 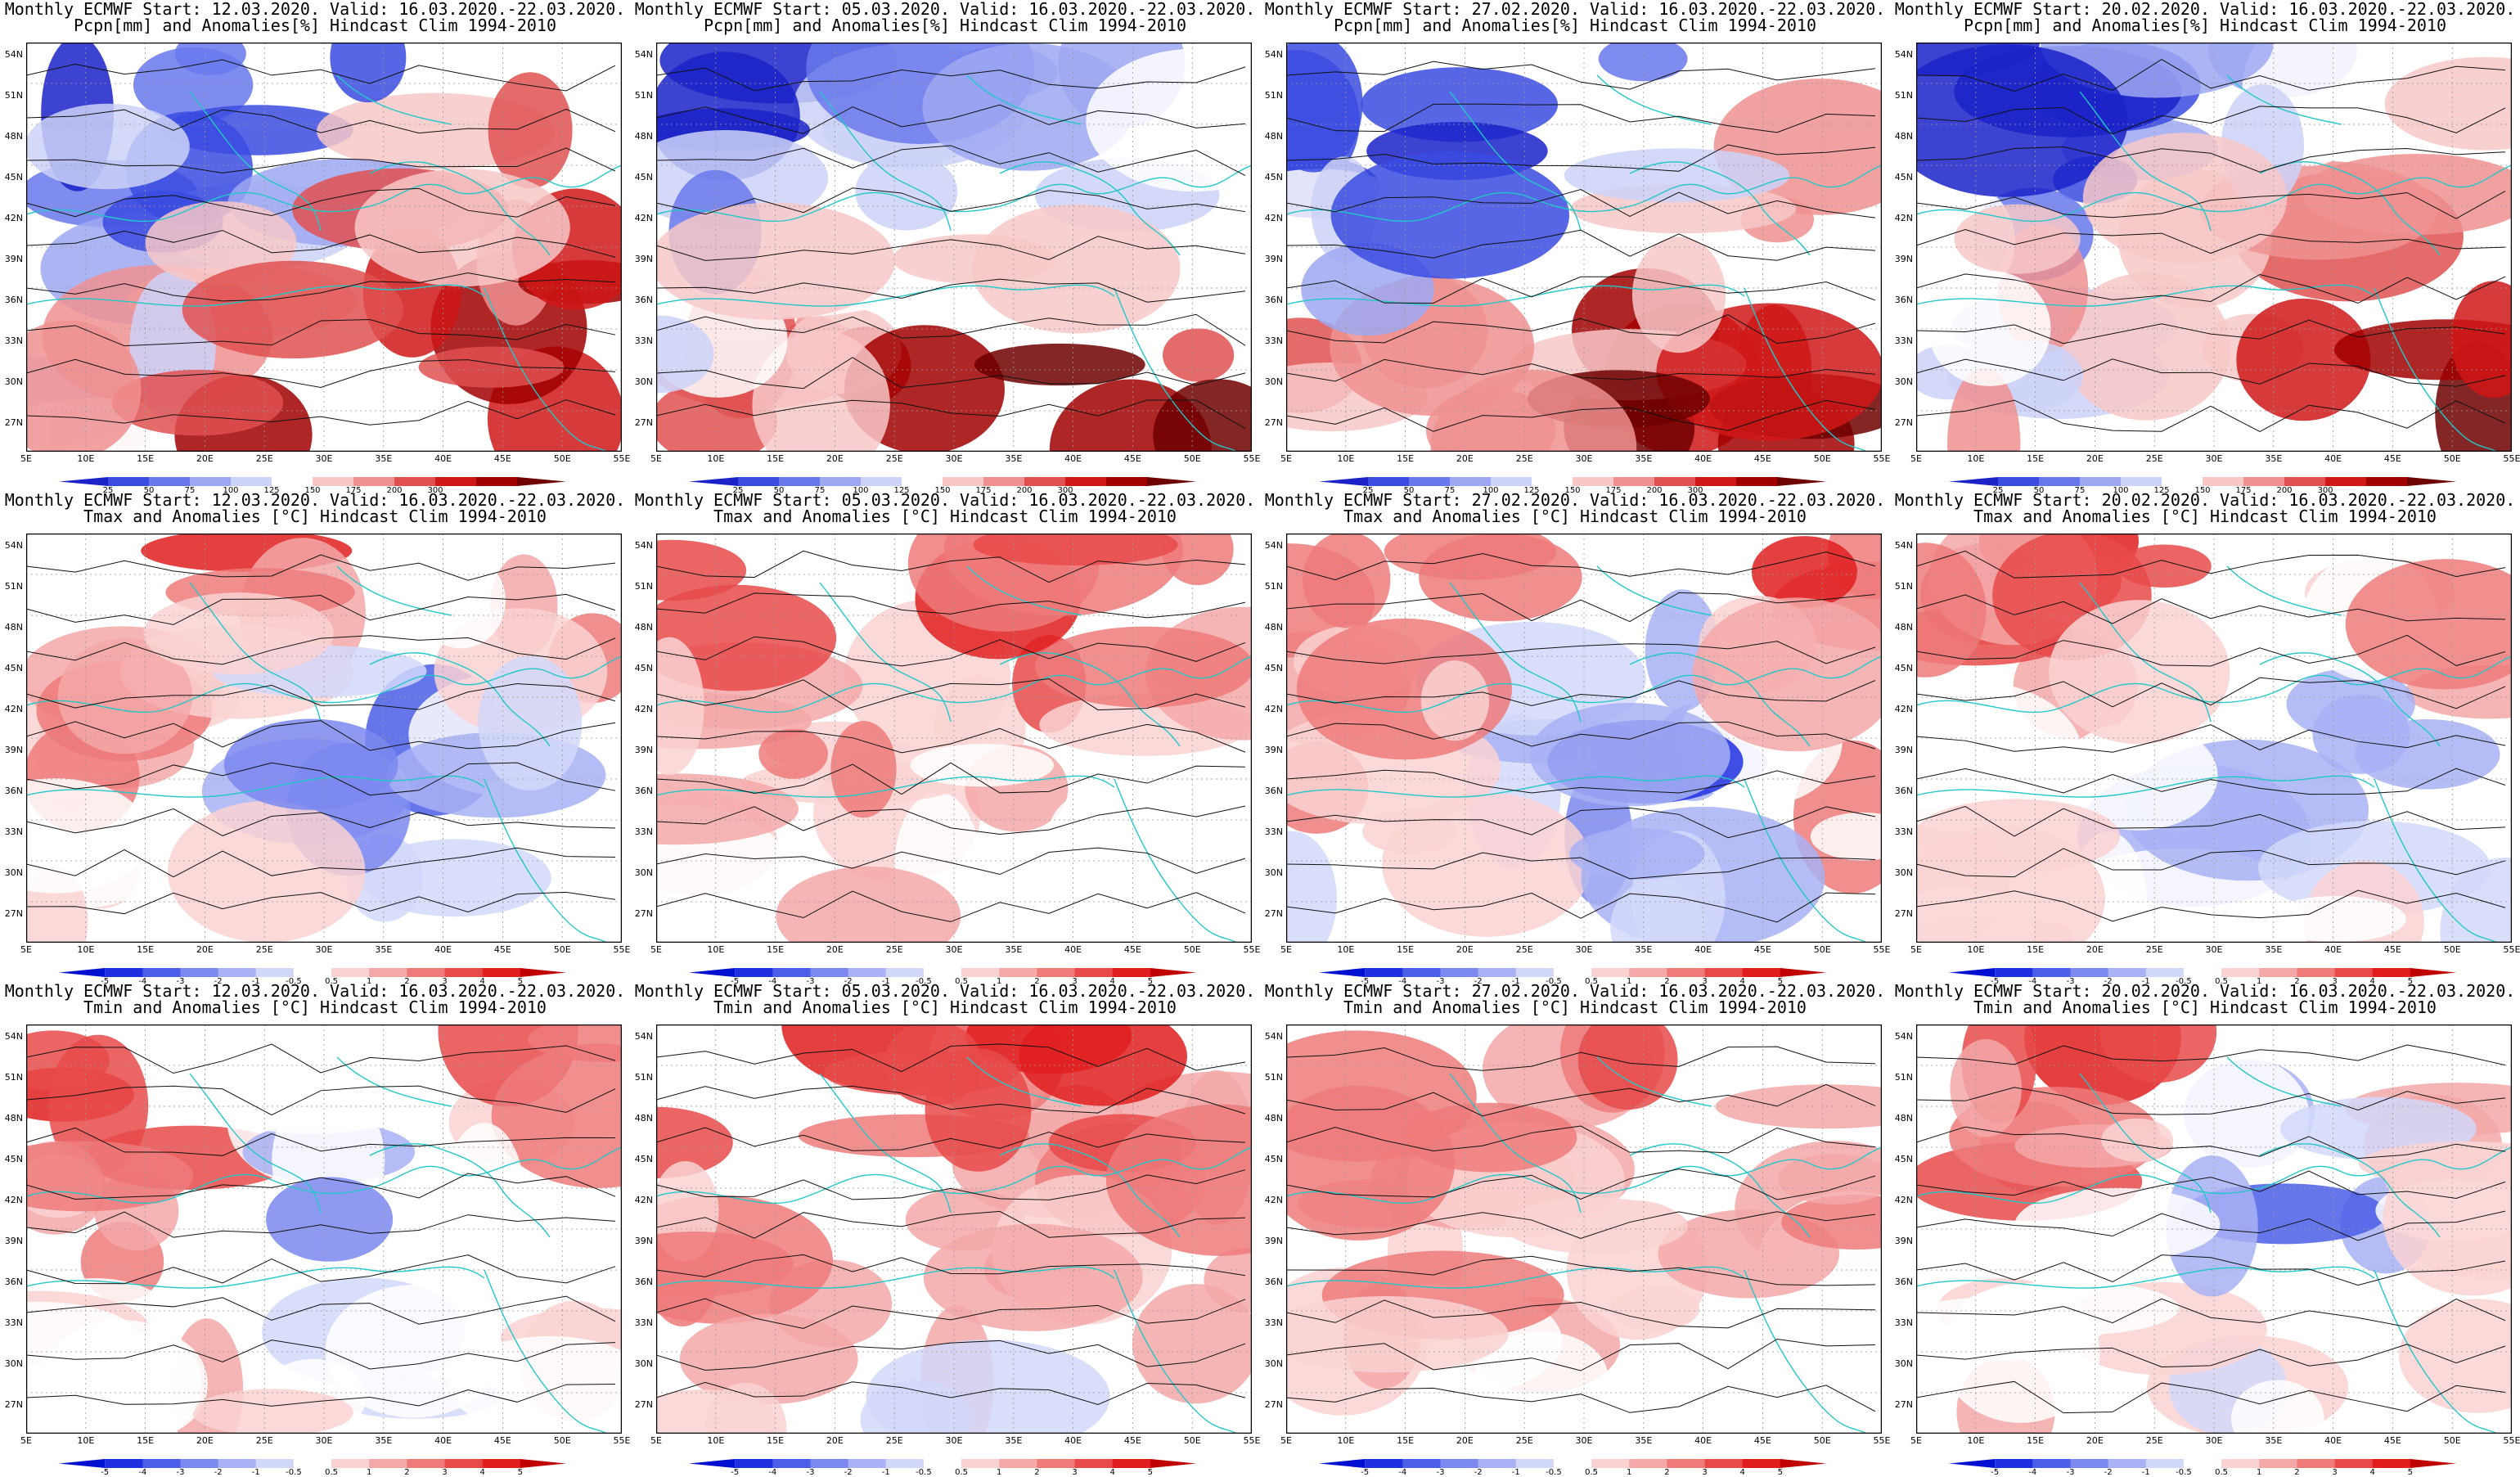 I want to click on legend-label: 100, so click(x=861, y=490).